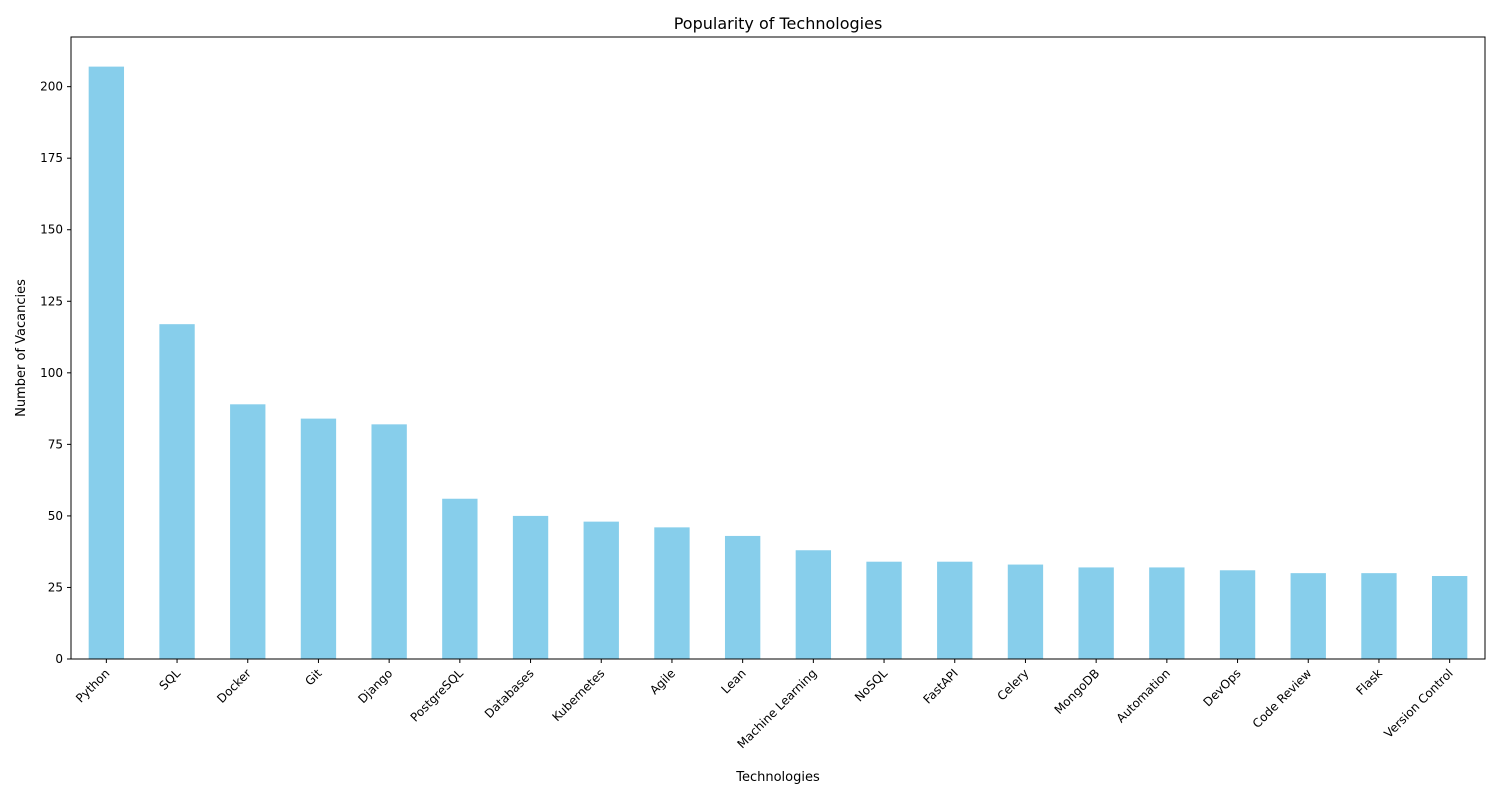 This screenshot has width=1500, height=804. Describe the element at coordinates (248, 531) in the screenshot. I see `bar-docker` at that location.